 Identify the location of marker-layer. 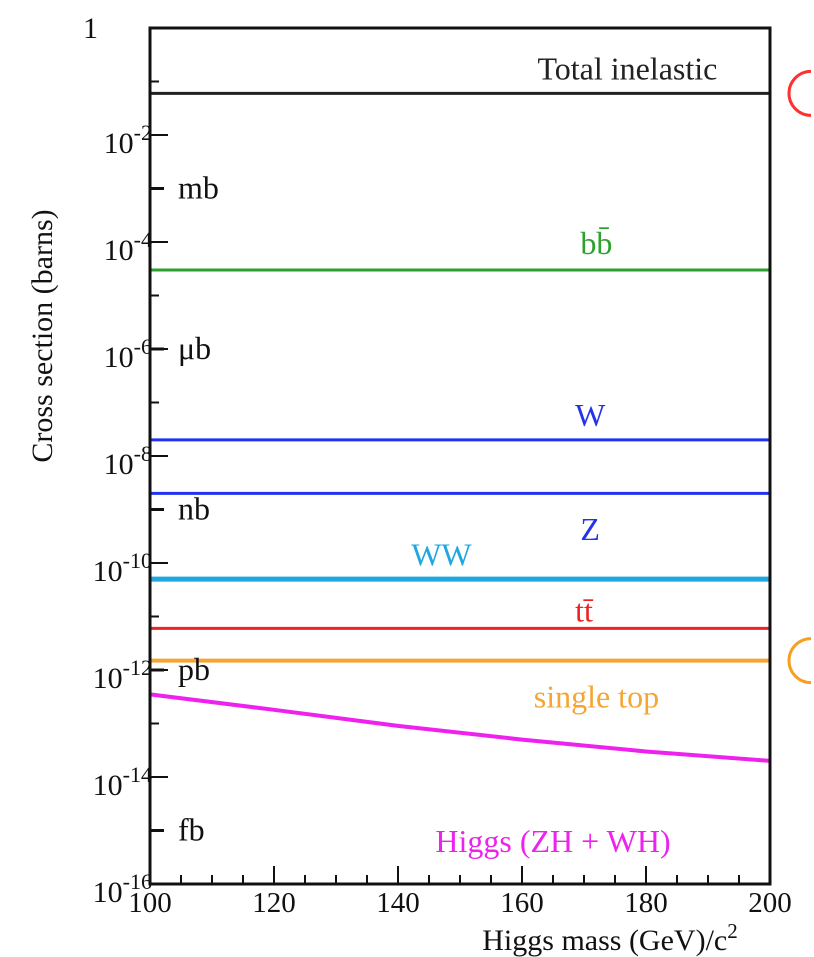
(799, 377).